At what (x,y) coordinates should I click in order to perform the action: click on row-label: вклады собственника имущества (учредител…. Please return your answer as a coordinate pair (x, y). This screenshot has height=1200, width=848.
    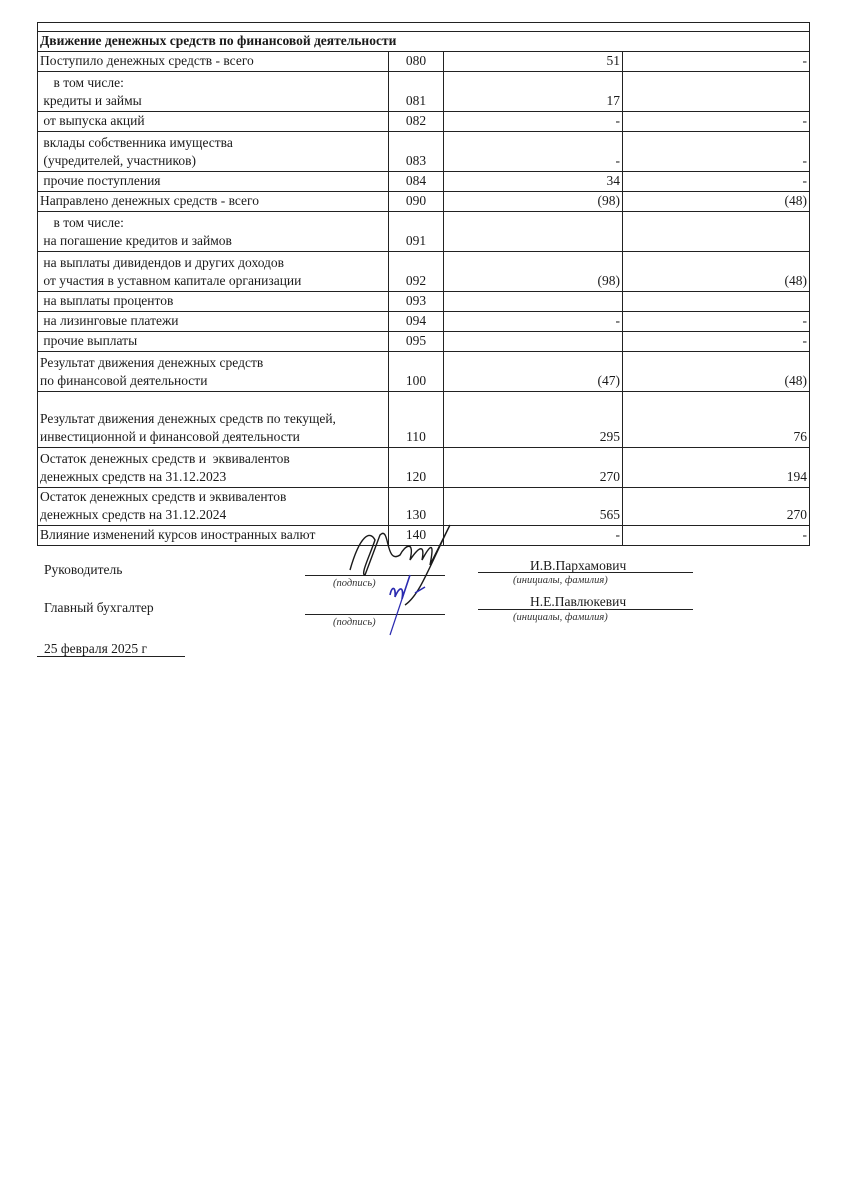
    Looking at the image, I should click on (213, 151).